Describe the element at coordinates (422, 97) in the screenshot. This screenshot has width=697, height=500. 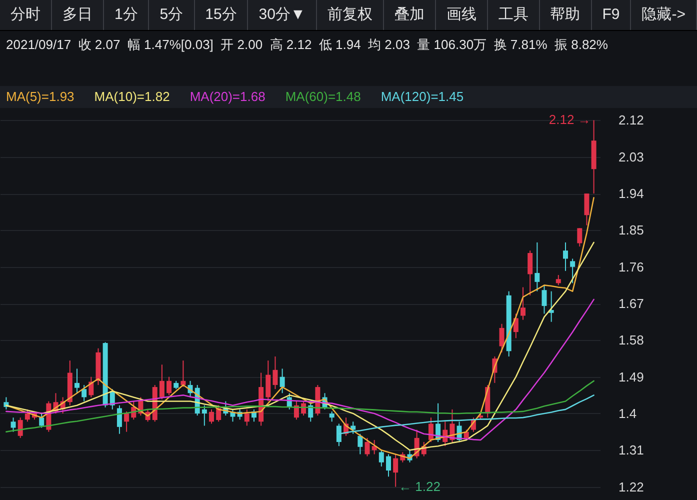
I see `text: MA(120)=1.45` at that location.